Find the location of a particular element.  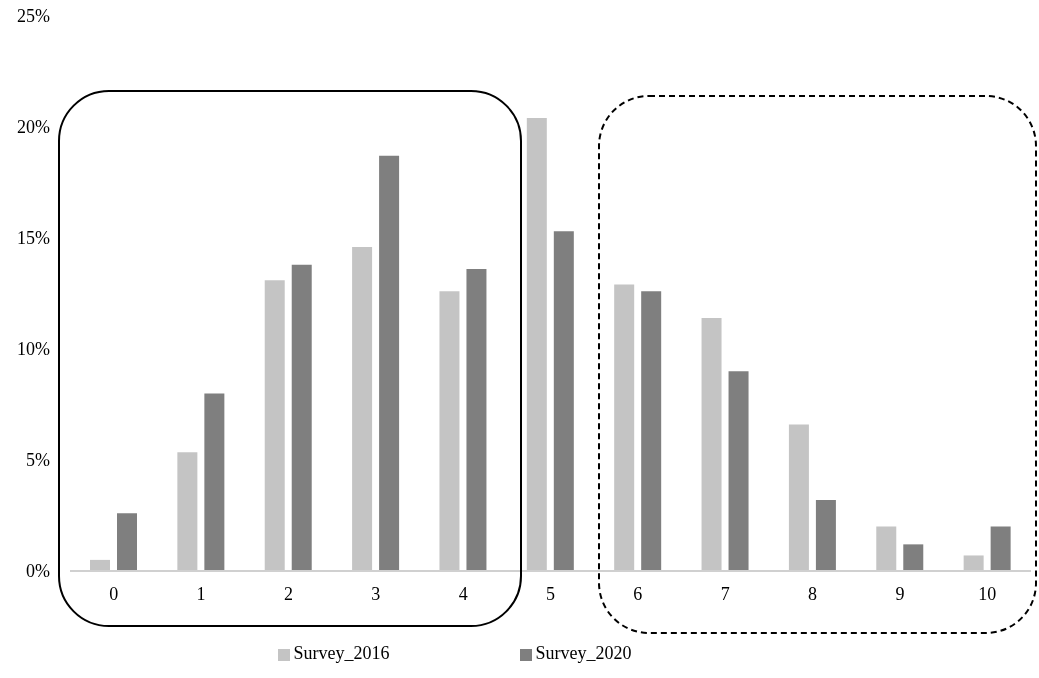

y-tick-label: 0% is located at coordinates (38, 571).